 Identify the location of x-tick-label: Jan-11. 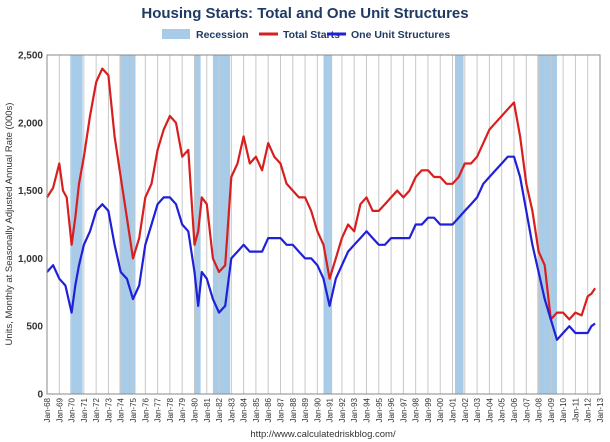
(575, 409).